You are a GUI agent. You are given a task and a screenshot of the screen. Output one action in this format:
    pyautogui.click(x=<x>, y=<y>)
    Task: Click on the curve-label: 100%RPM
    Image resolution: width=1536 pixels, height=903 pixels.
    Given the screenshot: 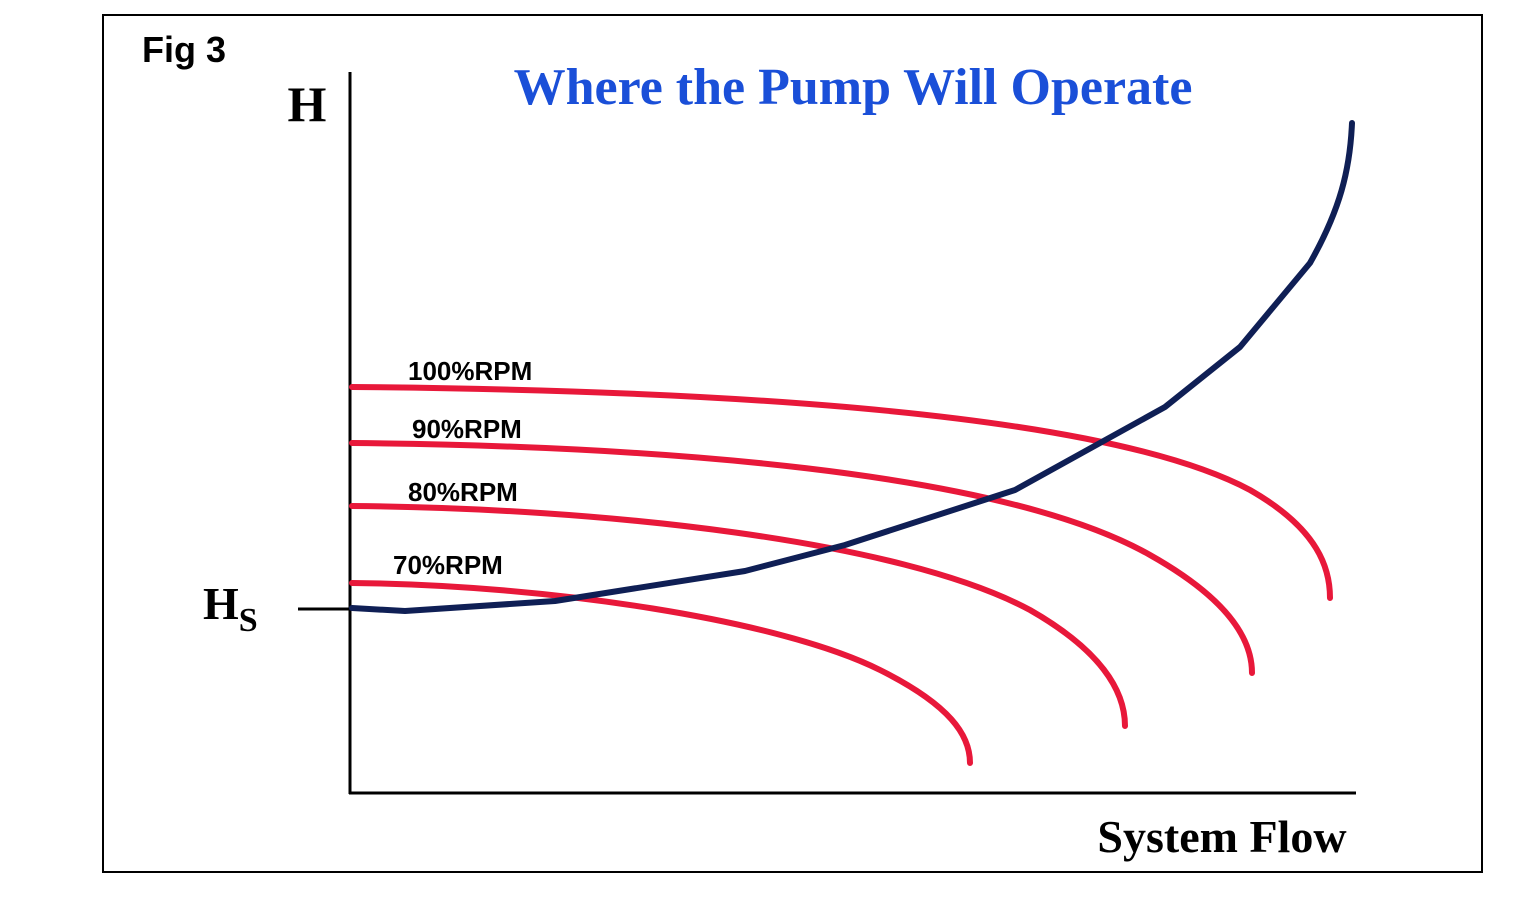 What is the action you would take?
    pyautogui.click(x=470, y=371)
    